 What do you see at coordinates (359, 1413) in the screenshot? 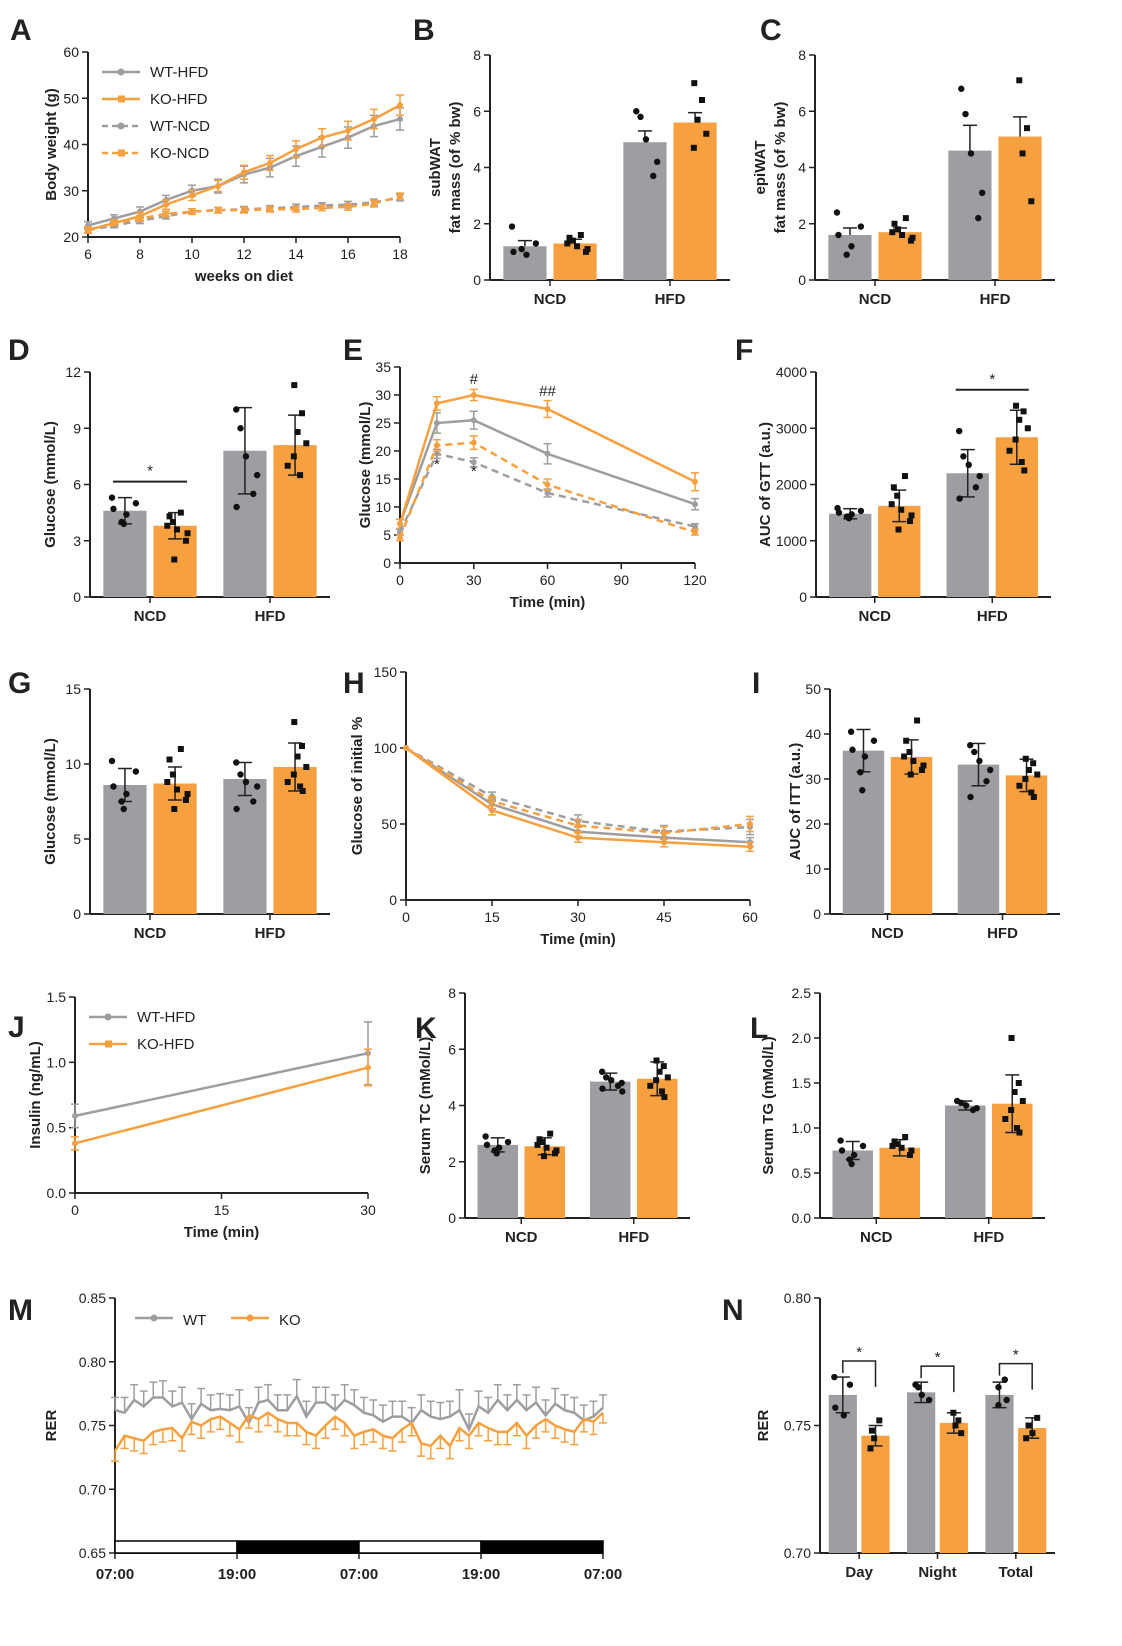
I see `series-line-wt` at bounding box center [359, 1413].